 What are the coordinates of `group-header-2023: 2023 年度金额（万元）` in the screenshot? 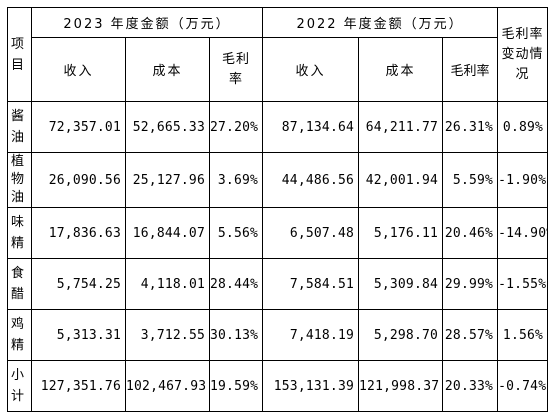 It's located at (147, 22).